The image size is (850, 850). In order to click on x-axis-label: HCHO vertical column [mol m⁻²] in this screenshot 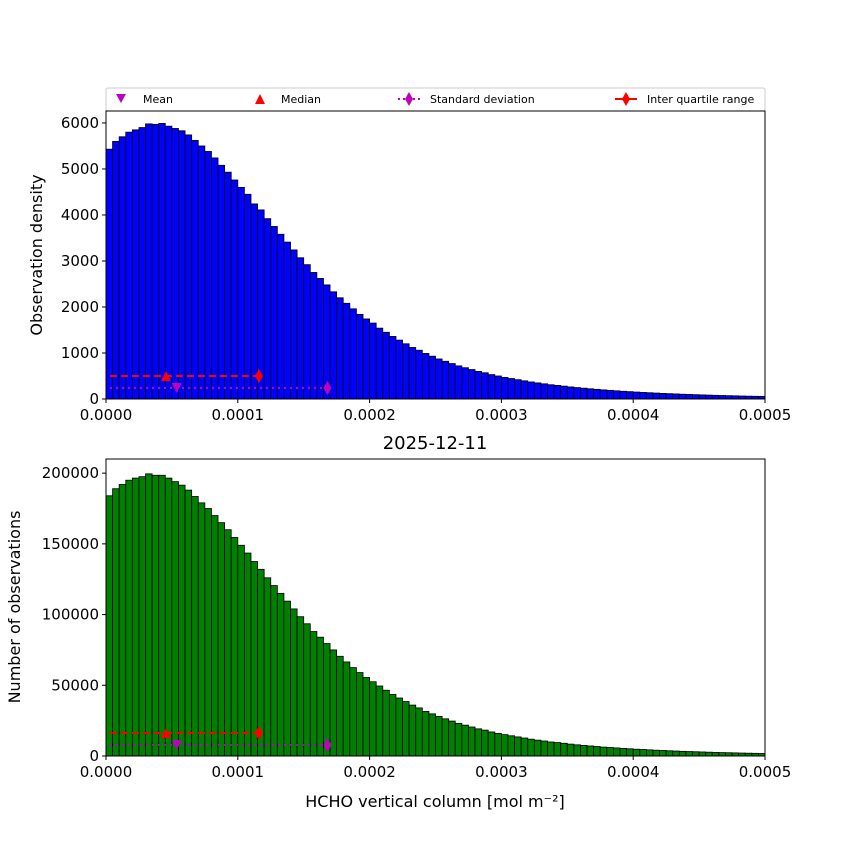, I will do `click(434, 801)`.